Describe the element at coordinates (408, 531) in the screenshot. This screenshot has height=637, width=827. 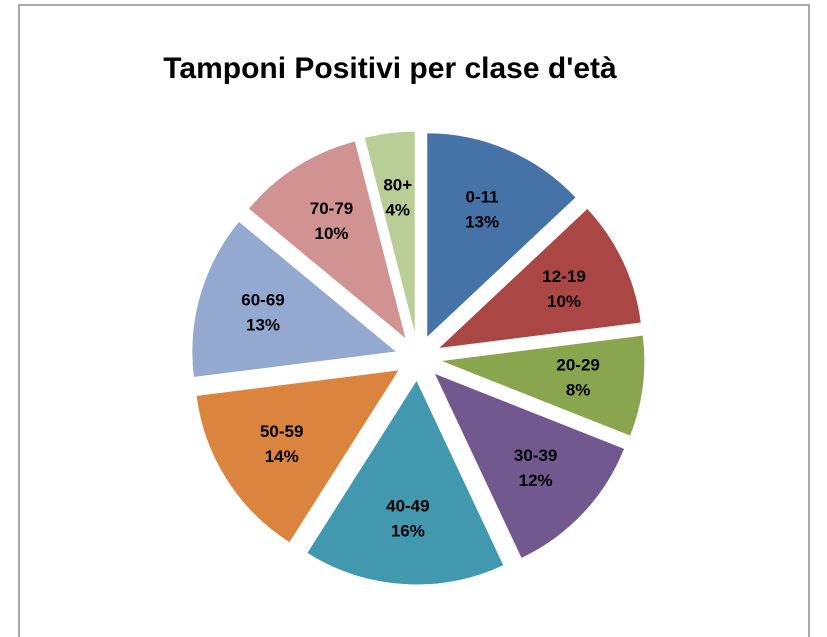
I see `slice-value-label: 16%` at that location.